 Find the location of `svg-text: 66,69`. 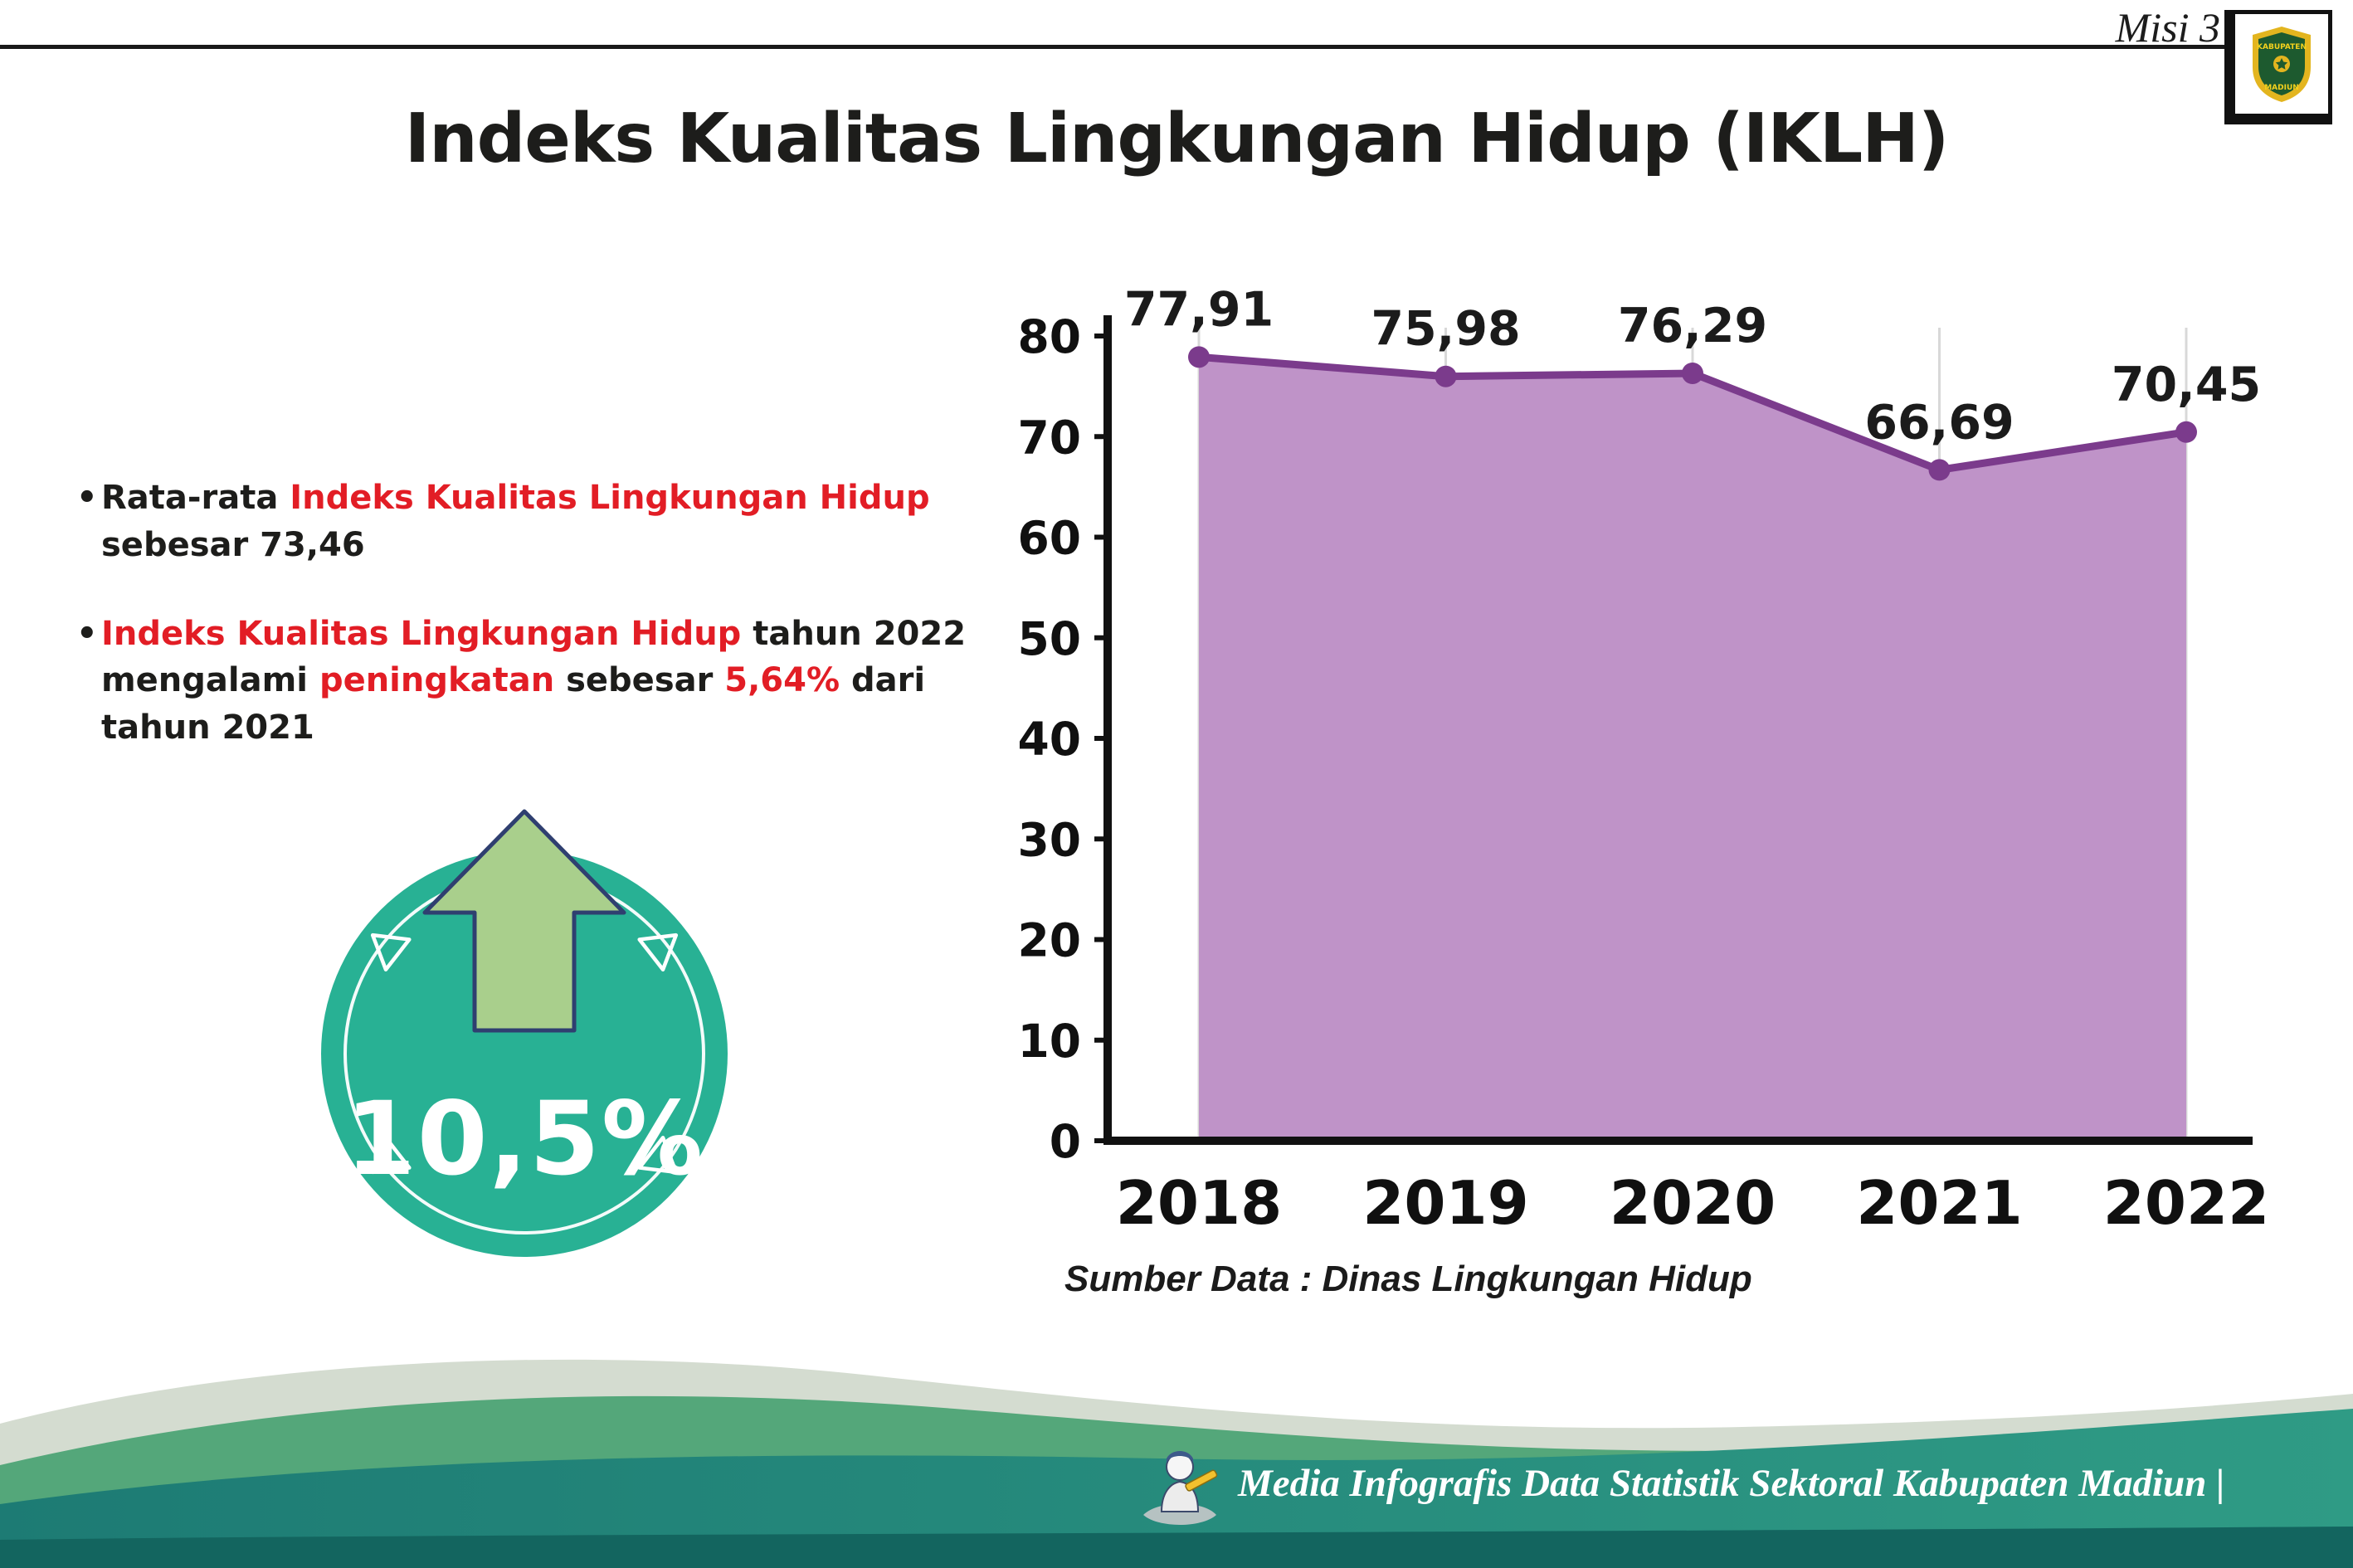

svg-text: 66,69 is located at coordinates (1939, 422).